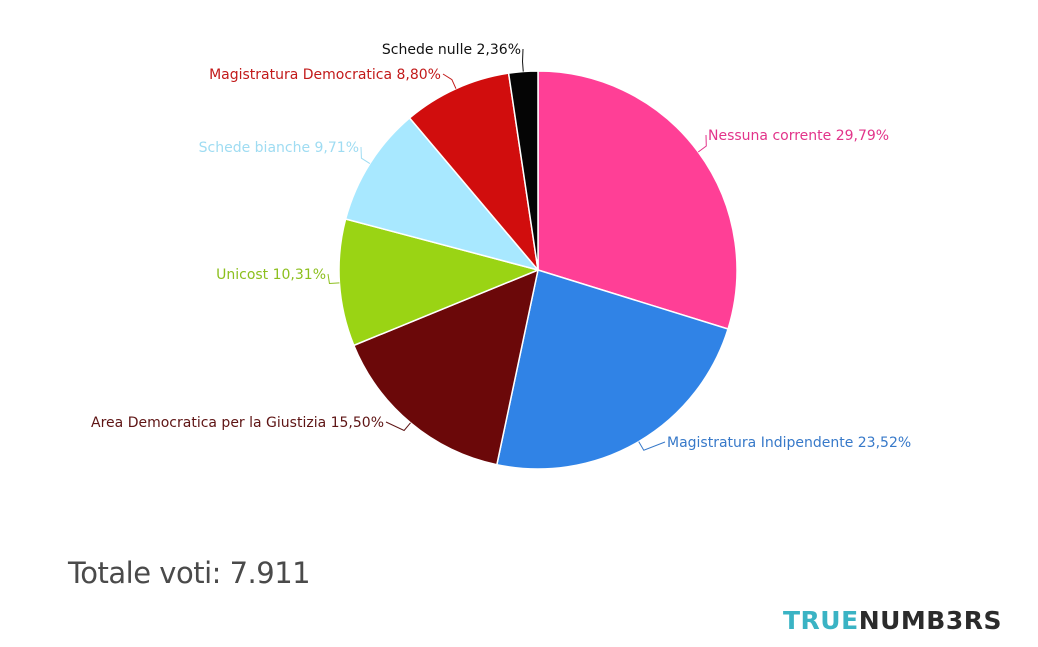 This screenshot has width=1038, height=647. I want to click on pie-slice-magistratura-democratica, so click(473, 171).